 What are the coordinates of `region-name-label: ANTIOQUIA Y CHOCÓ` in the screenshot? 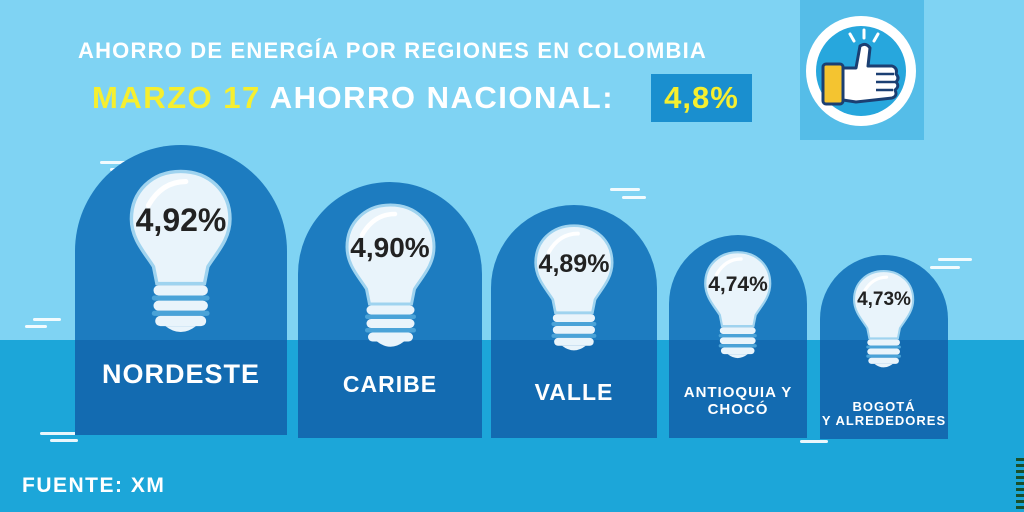 It's located at (738, 401).